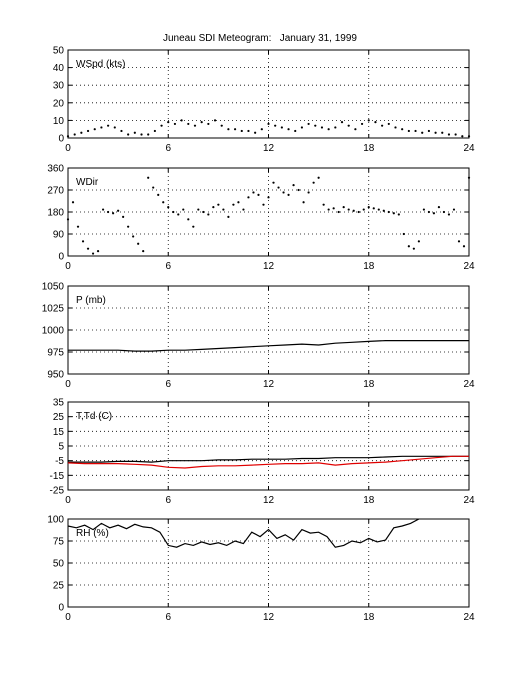 Image resolution: width=520 pixels, height=683 pixels. I want to click on wdir-xtick-label: 12, so click(269, 266).